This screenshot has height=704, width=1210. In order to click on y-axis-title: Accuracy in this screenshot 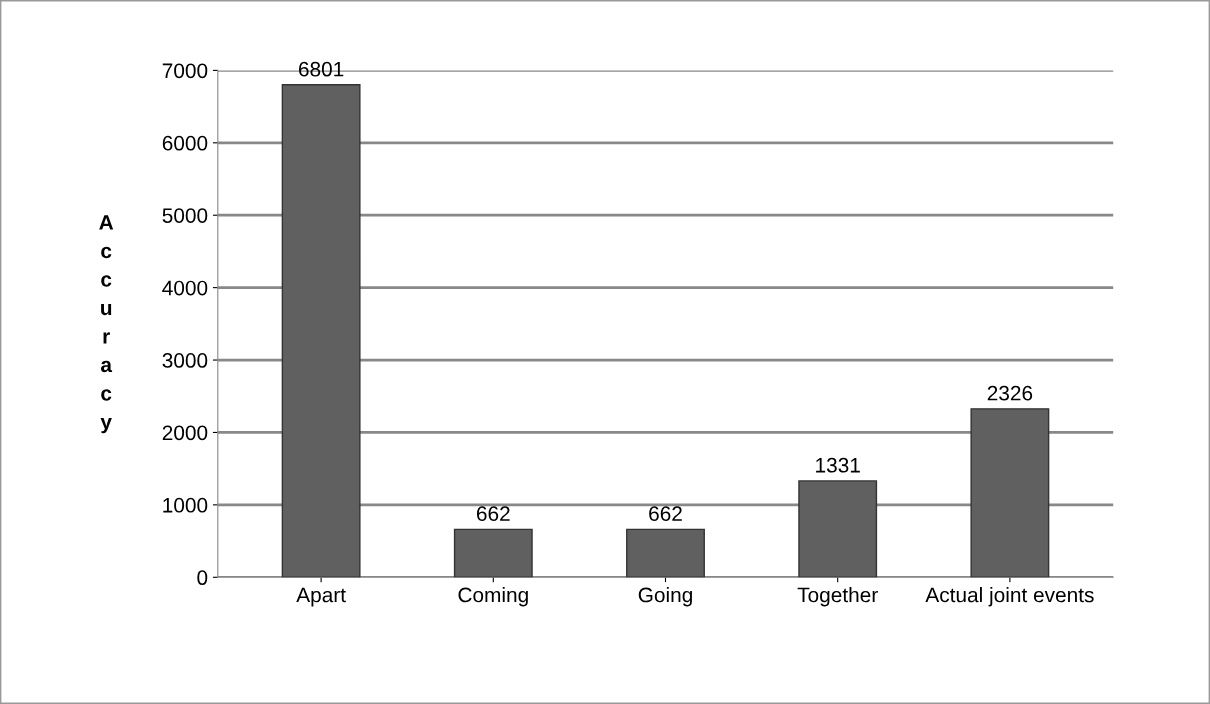, I will do `click(106, 324)`.